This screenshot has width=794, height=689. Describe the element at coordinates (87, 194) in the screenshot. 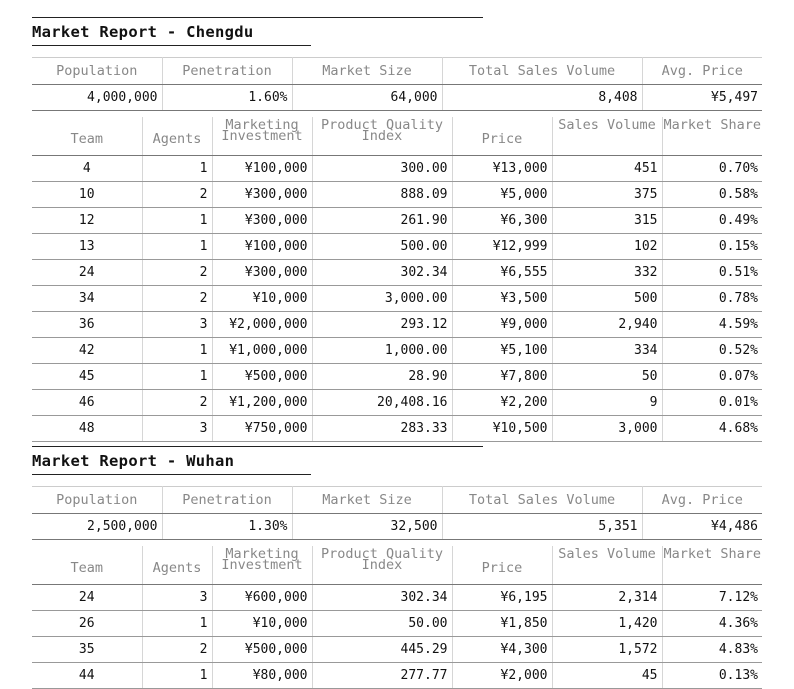

I see `team-cell: 10` at that location.